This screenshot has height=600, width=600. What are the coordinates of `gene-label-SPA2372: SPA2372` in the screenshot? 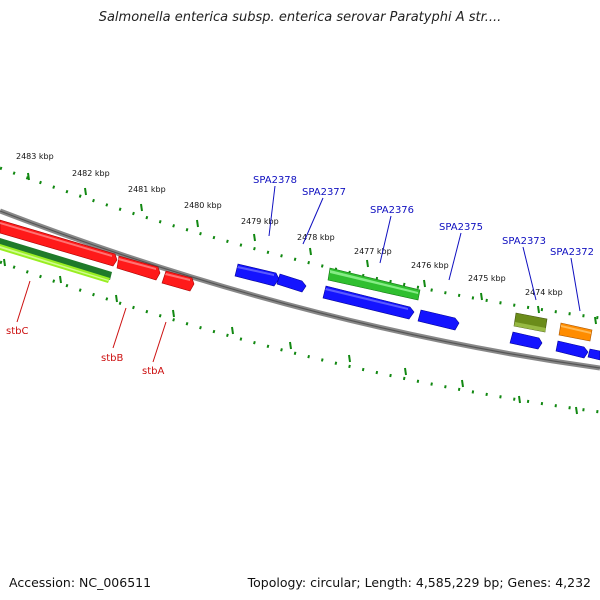 It's located at (572, 252).